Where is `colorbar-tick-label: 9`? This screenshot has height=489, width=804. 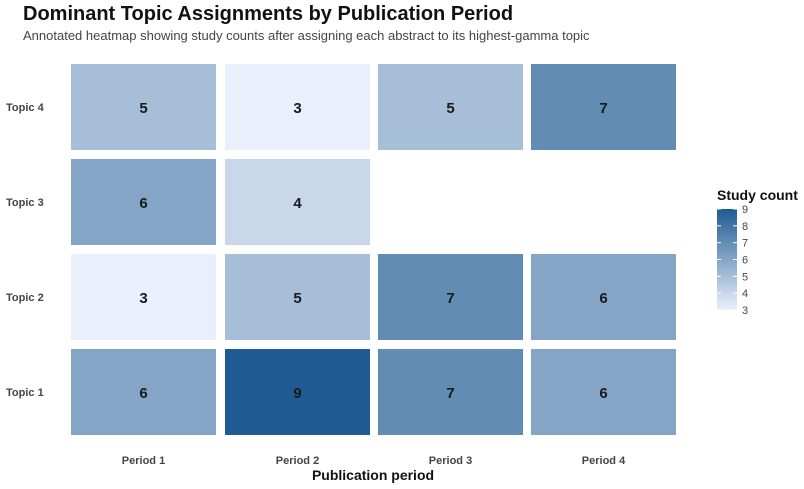 colorbar-tick-label: 9 is located at coordinates (745, 210).